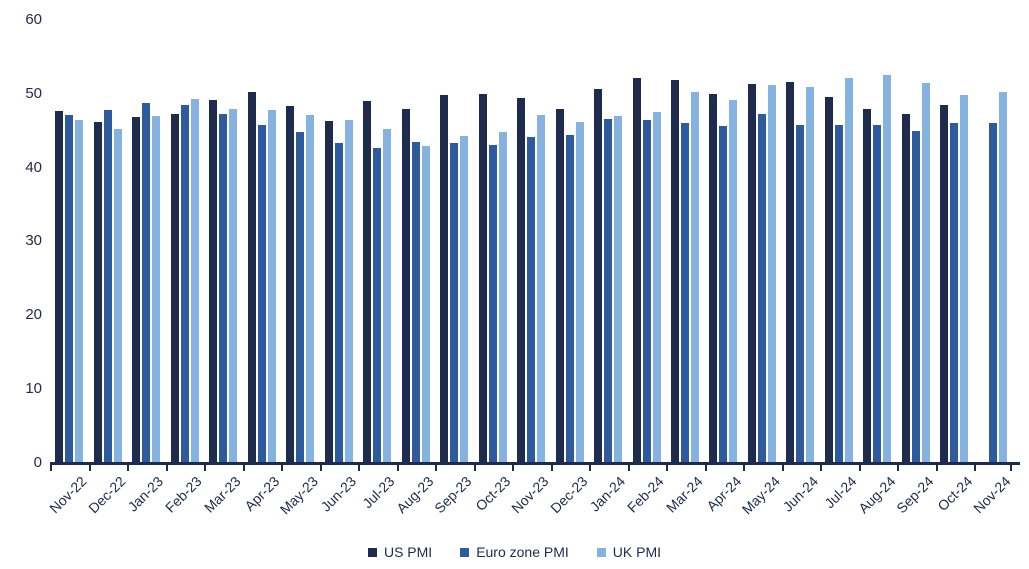 The height and width of the screenshot is (569, 1029). Describe the element at coordinates (535, 463) in the screenshot. I see `x-axis-line` at that location.